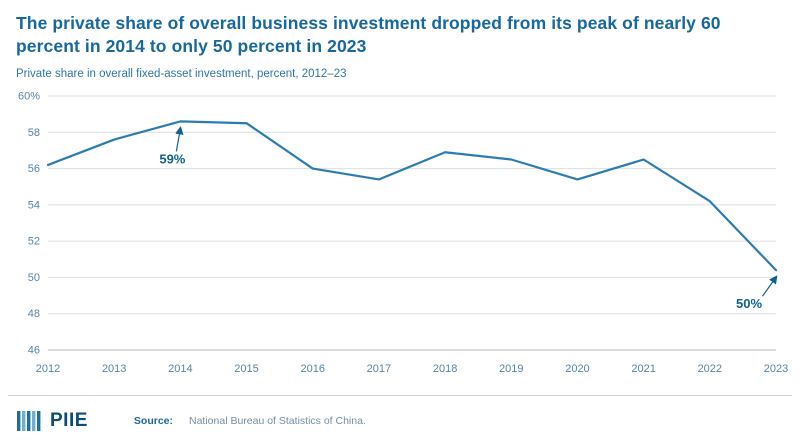  I want to click on y-tick-label: 48, so click(34, 314).